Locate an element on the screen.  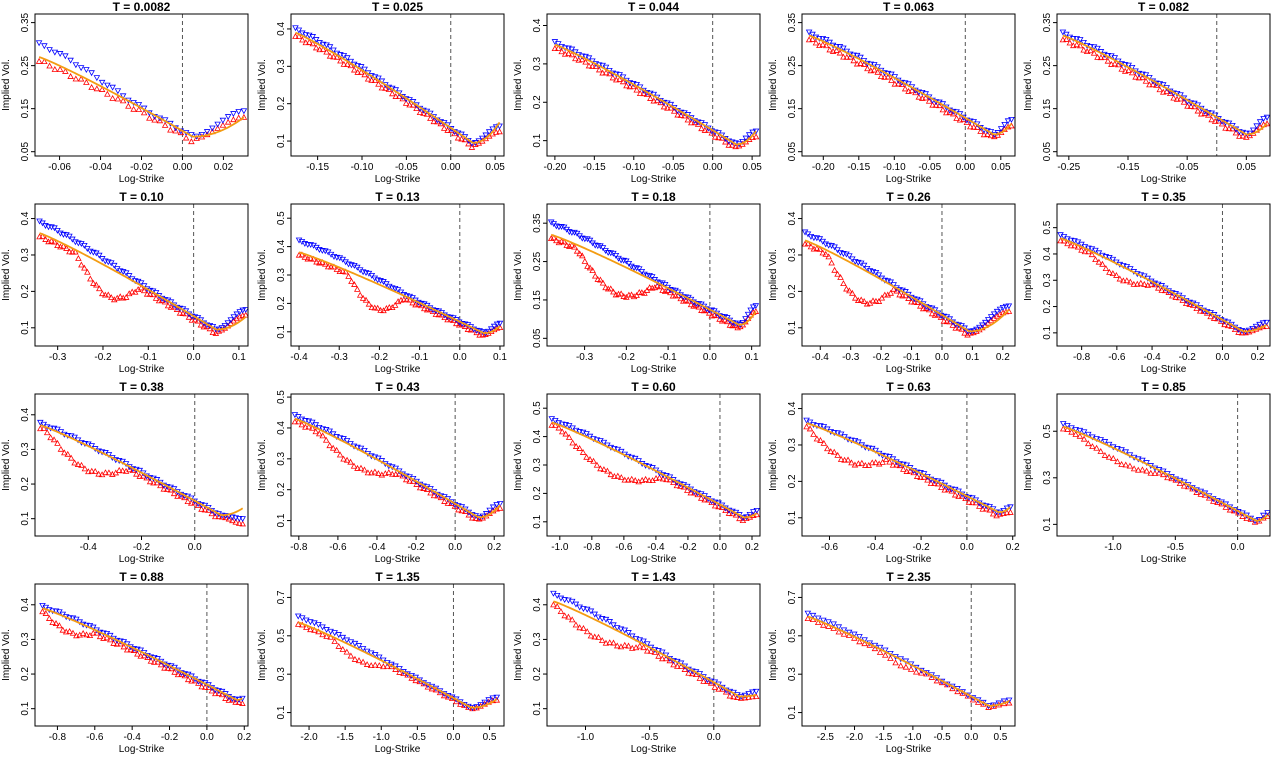
x-tick-label: -0.06 is located at coordinates (59, 167).